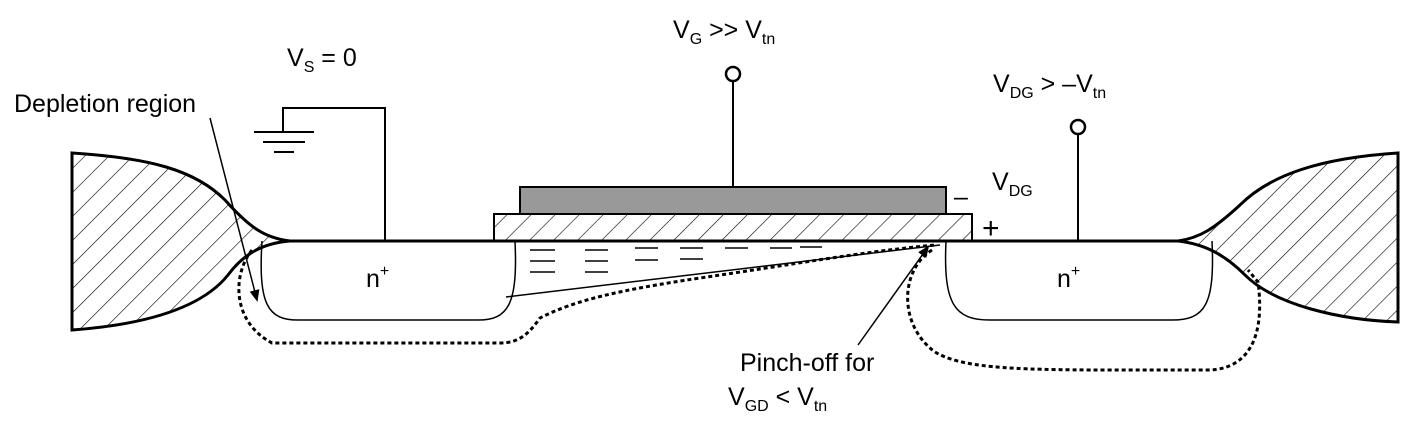 The height and width of the screenshot is (425, 1412). What do you see at coordinates (961, 197) in the screenshot?
I see `minus-sign: –` at bounding box center [961, 197].